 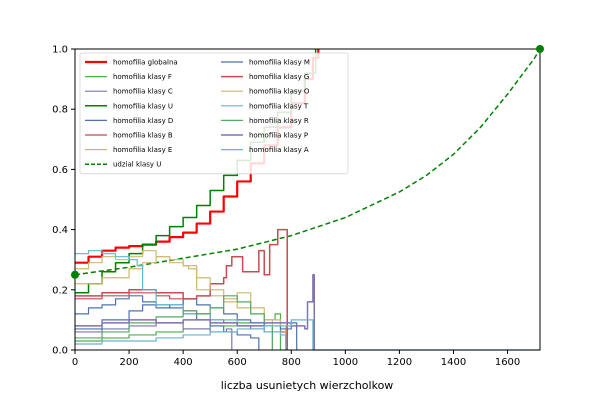 I want to click on y-tick-label: 1.0, so click(x=60, y=50).